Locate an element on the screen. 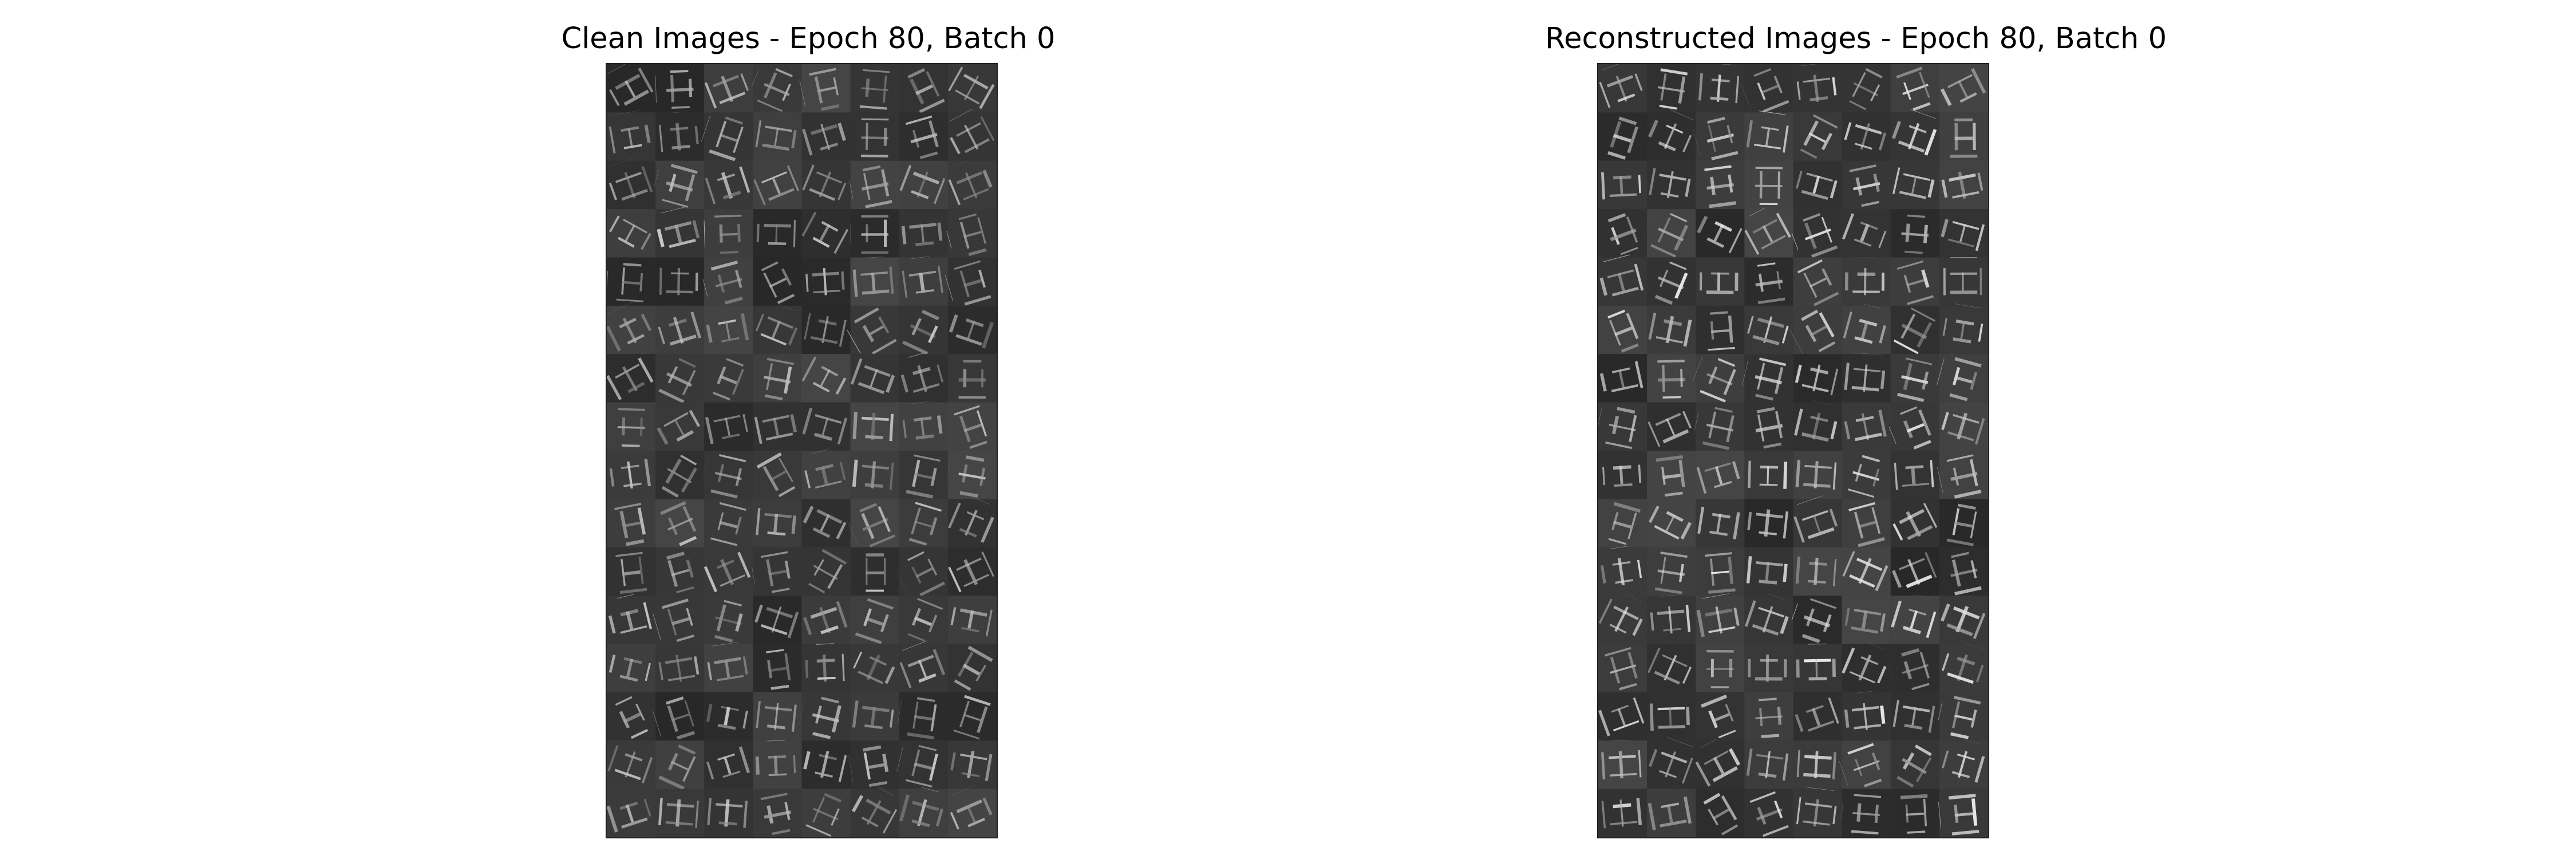  reconstructed-images-texture is located at coordinates (1793, 450).